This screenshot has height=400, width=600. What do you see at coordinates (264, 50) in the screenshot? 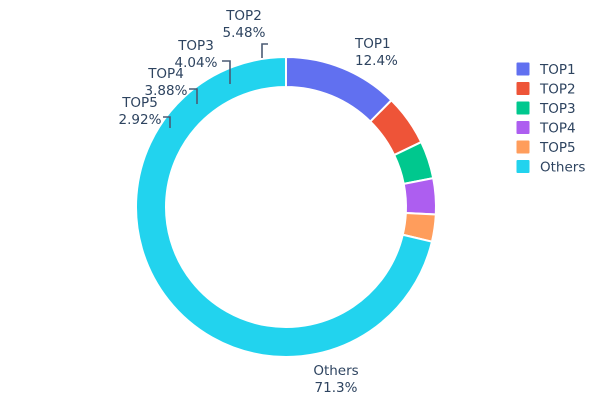
I see `leader-line-top2` at bounding box center [264, 50].